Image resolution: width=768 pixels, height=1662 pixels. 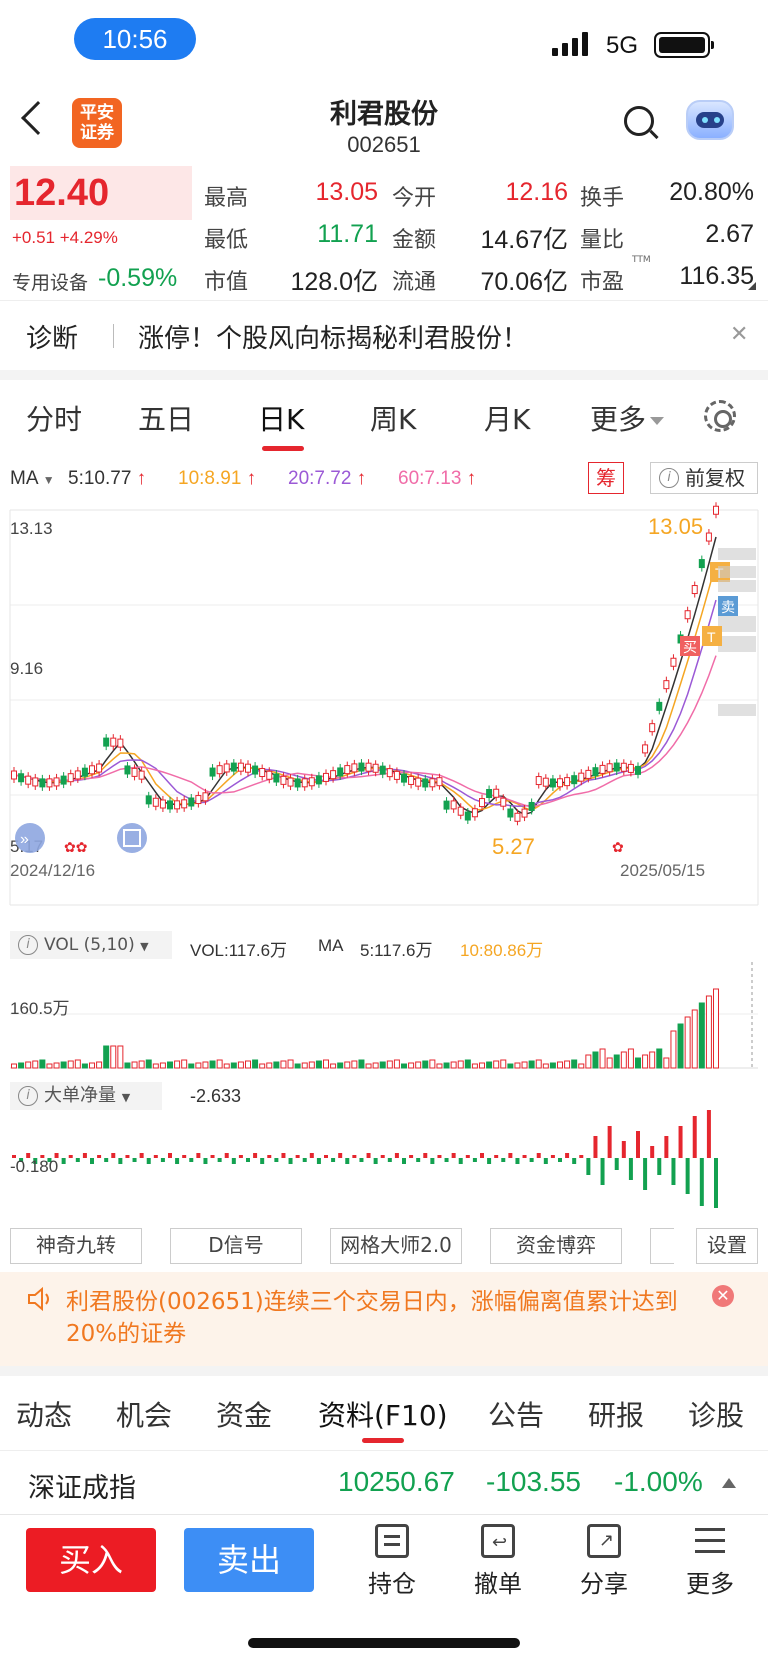 I want to click on volume-chart: 160.5万, so click(x=384, y=1017).